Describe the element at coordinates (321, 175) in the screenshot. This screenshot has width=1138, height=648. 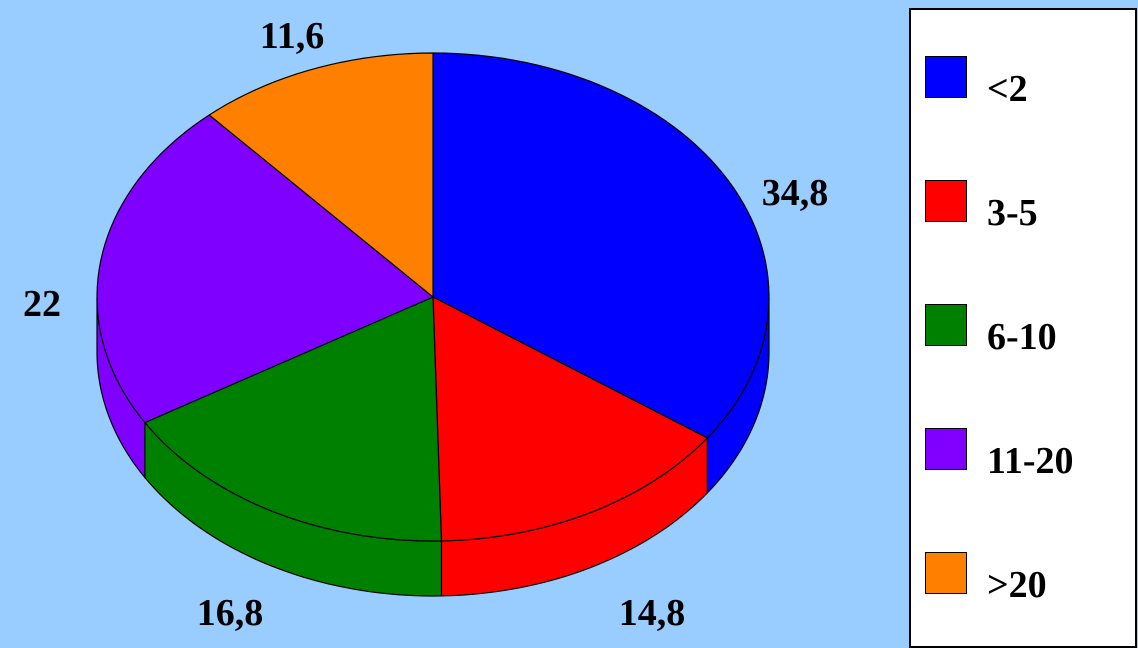
I see `pie-slice-gt20` at that location.